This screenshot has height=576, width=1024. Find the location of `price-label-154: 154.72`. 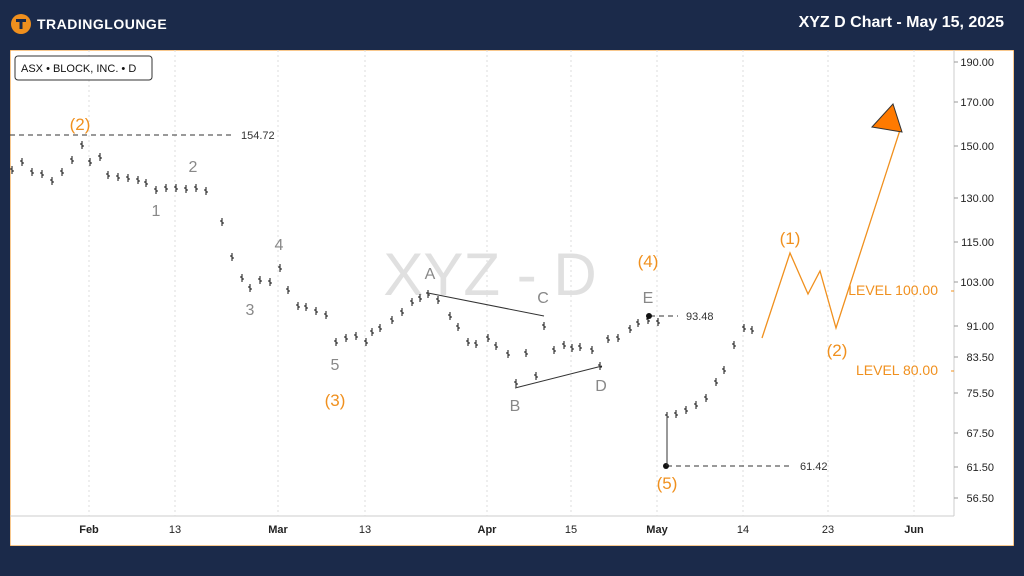

price-label-154: 154.72 is located at coordinates (258, 136).